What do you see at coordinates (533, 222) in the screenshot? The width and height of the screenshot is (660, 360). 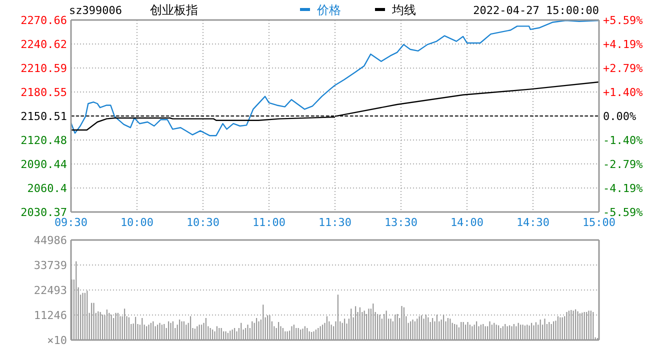 I see `x-tick-label: 14:30` at bounding box center [533, 222].